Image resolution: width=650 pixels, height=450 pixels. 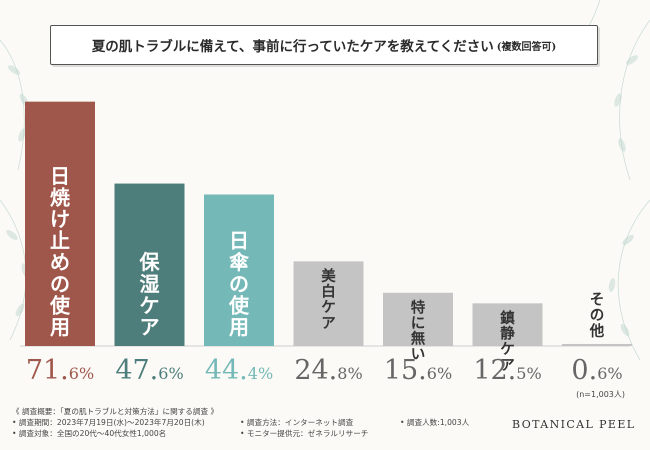 I want to click on survey-notes-col2: • 調査方法：インターネット調査 • モニター提供元：ゼネラルリサーチ, so click(x=304, y=428).